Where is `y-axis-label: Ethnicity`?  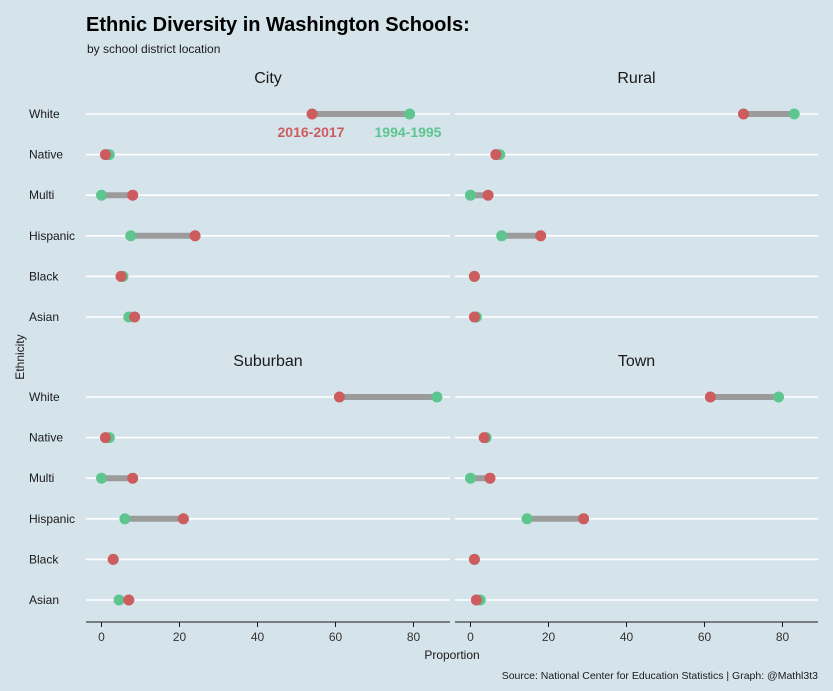
y-axis-label: Ethnicity is located at coordinates (20, 356).